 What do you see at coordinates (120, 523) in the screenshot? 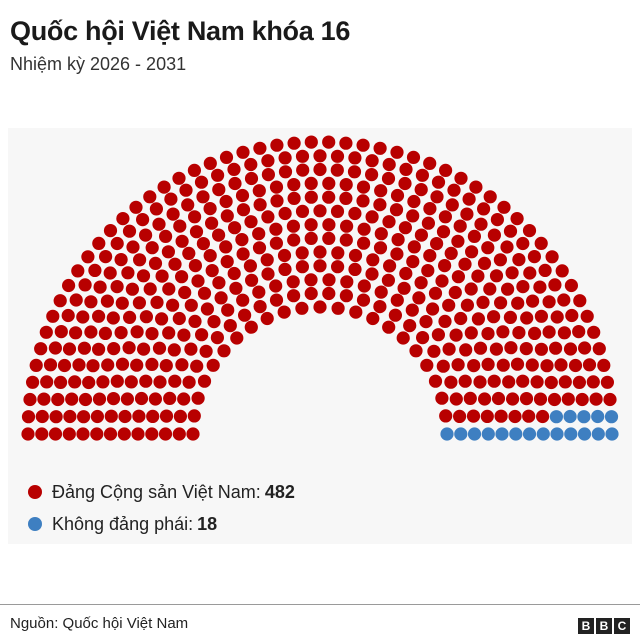
I see `legend-label-independent: Không đảng phái` at bounding box center [120, 523].